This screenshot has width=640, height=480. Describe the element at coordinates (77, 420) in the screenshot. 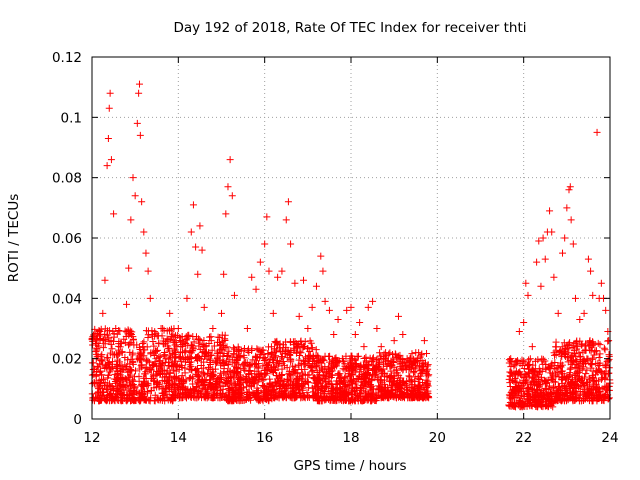

I see `y-tick-label: 0` at that location.